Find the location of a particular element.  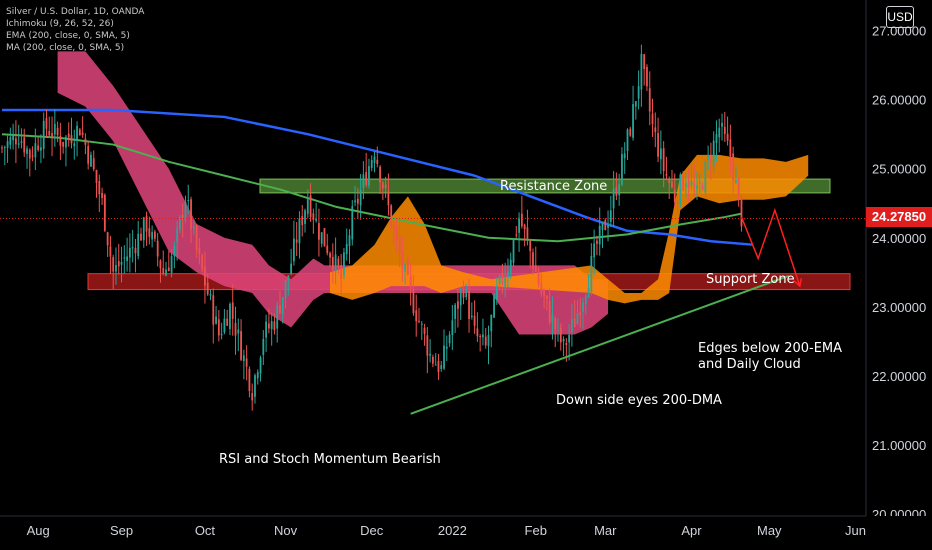

legend-ma: MA (200, close, 0, SMA, 5) is located at coordinates (65, 48).